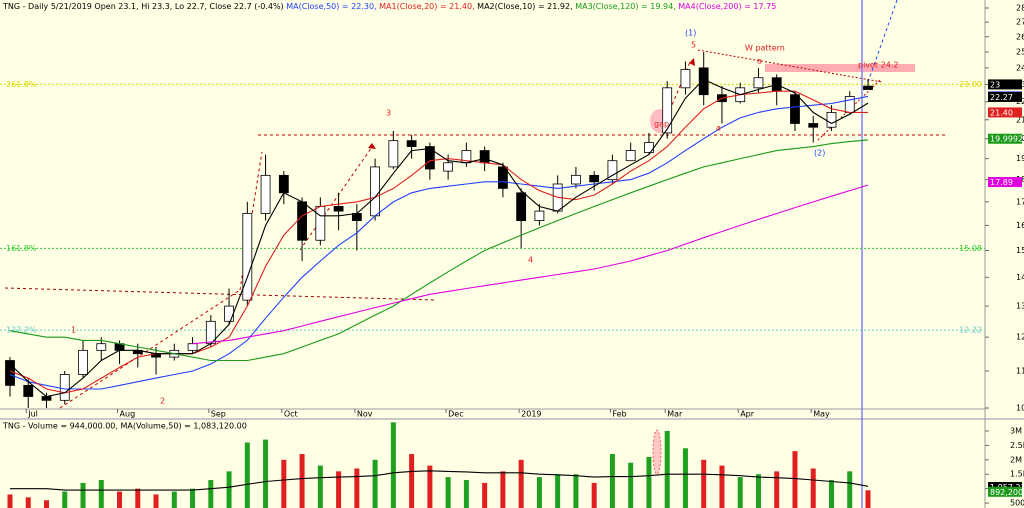 This screenshot has width=1024, height=508. What do you see at coordinates (530, 260) in the screenshot?
I see `annotation: 4` at bounding box center [530, 260].